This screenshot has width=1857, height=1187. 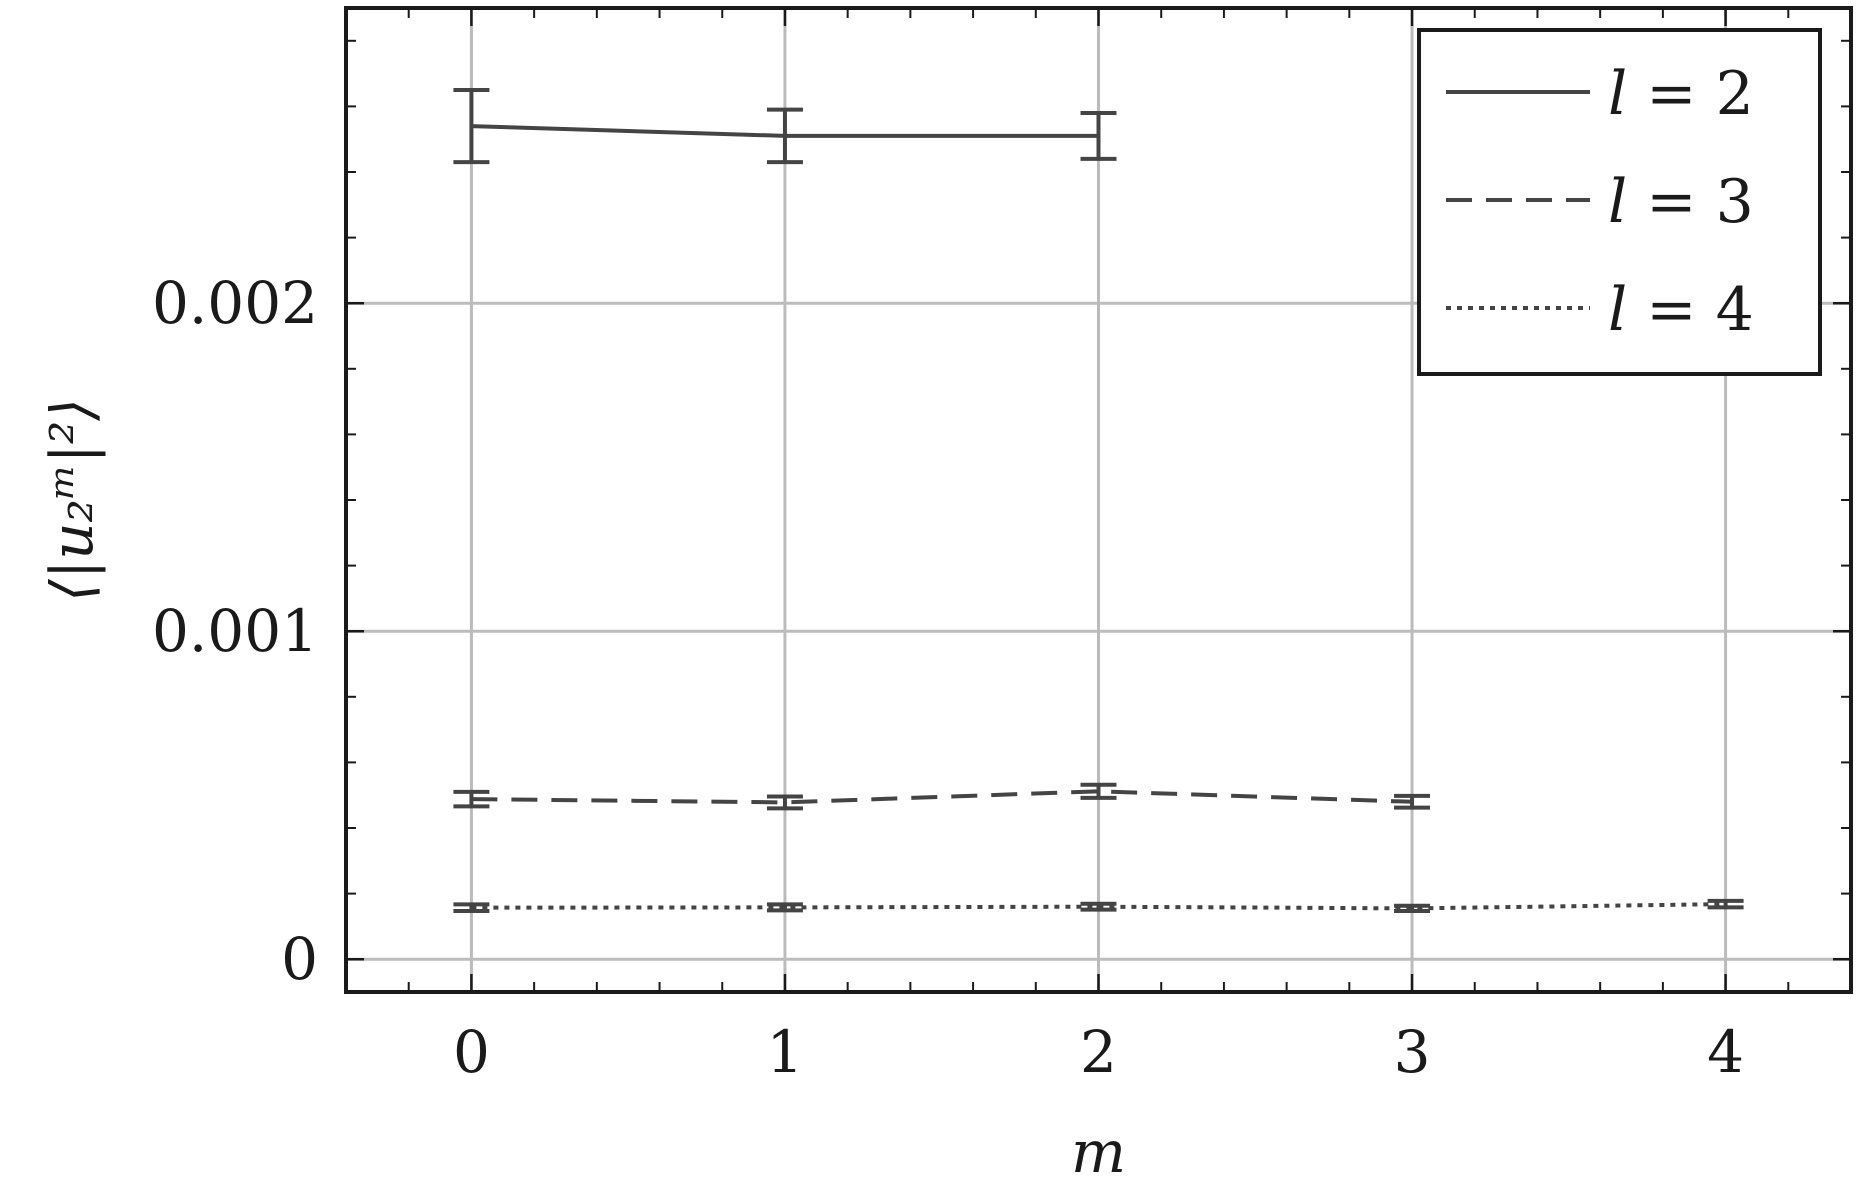 I want to click on series-l2, so click(x=785, y=126).